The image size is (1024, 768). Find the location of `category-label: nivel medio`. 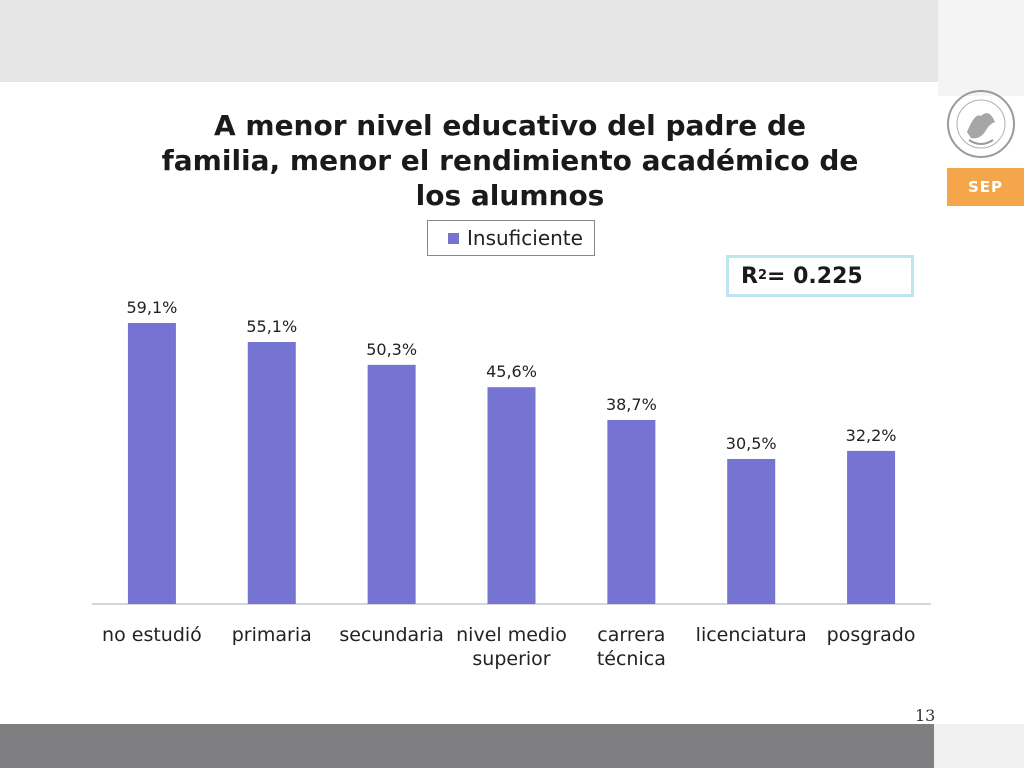

category-label: nivel medio is located at coordinates (511, 635).